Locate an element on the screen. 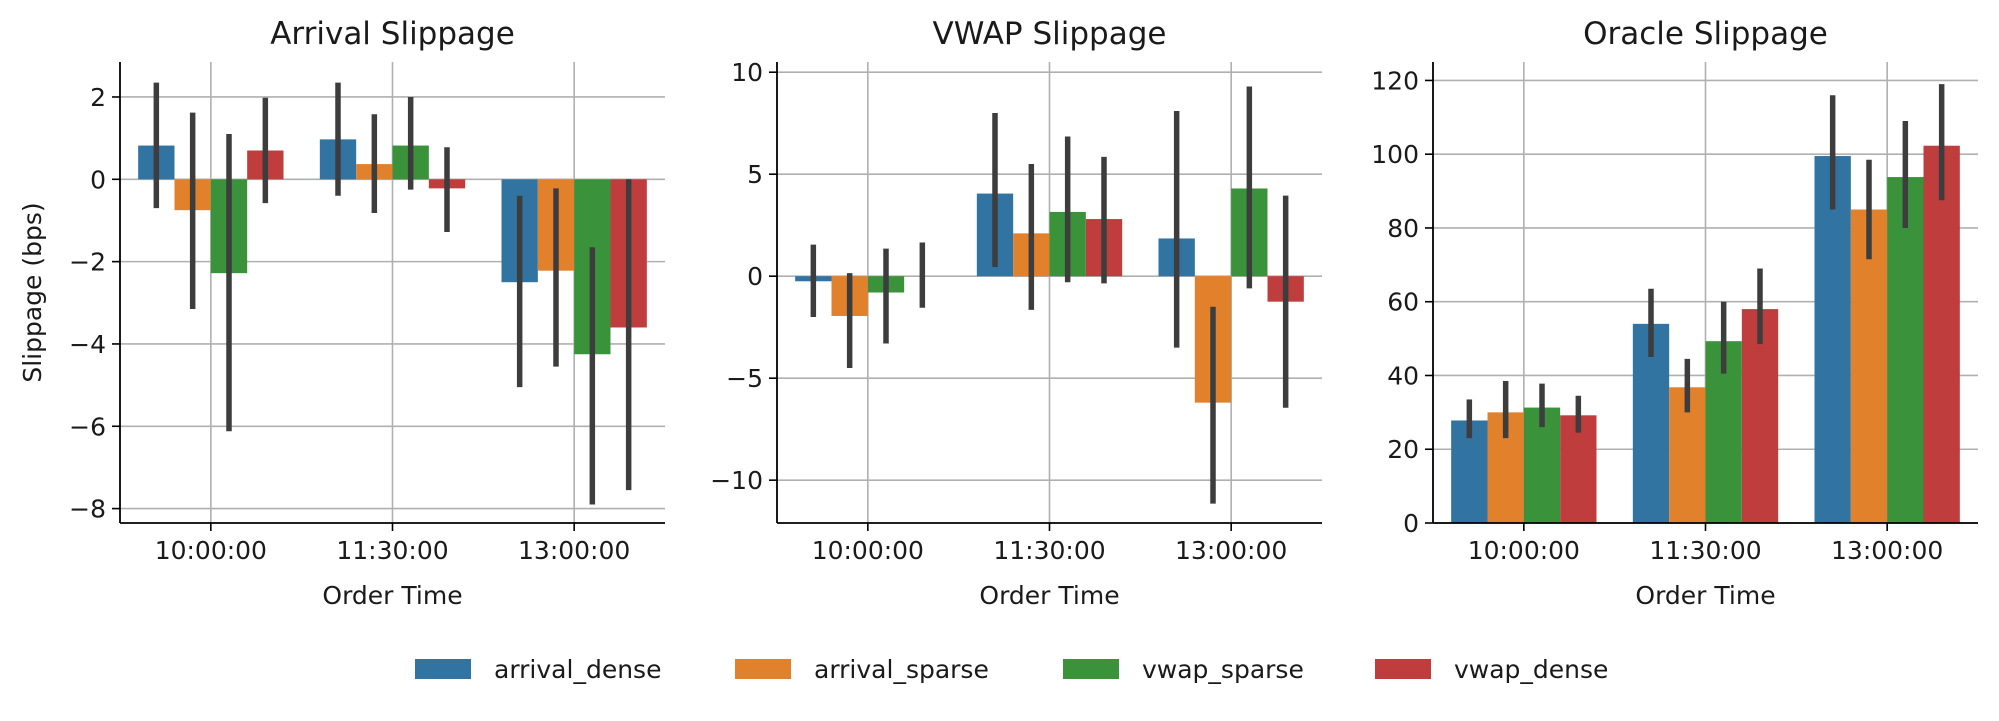 This screenshot has width=1999, height=721. chart-title: VWAP Slippage is located at coordinates (1050, 34).